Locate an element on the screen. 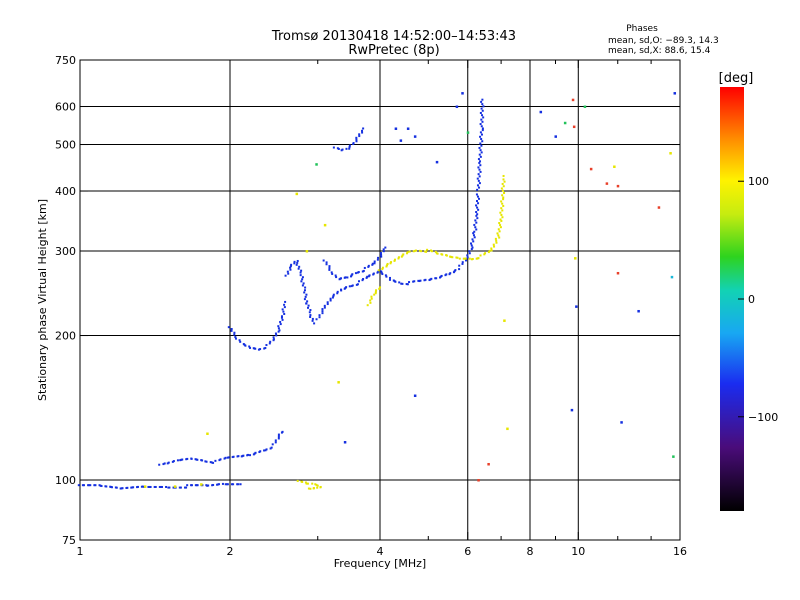 This screenshot has width=800, height=600. trace-es-spread is located at coordinates (221, 448).